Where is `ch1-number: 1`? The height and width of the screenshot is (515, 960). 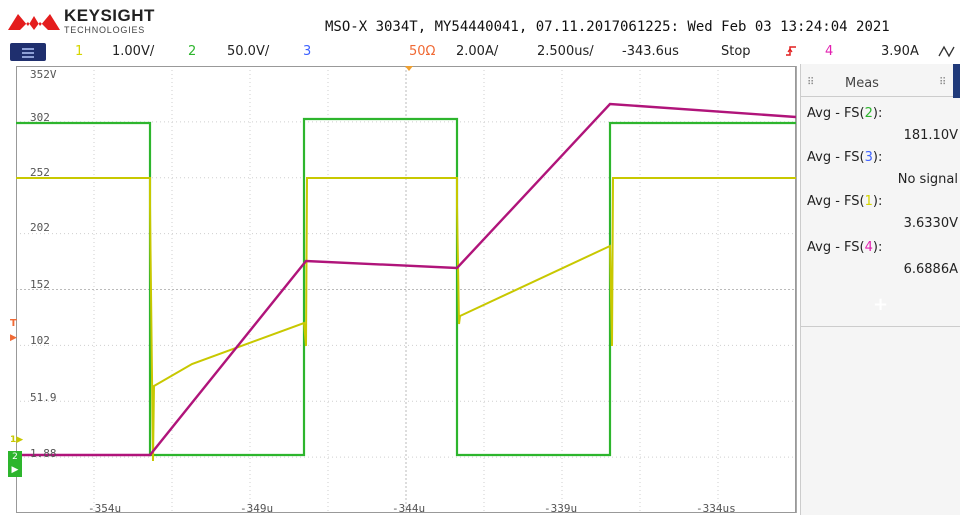 ch1-number: 1 is located at coordinates (79, 51).